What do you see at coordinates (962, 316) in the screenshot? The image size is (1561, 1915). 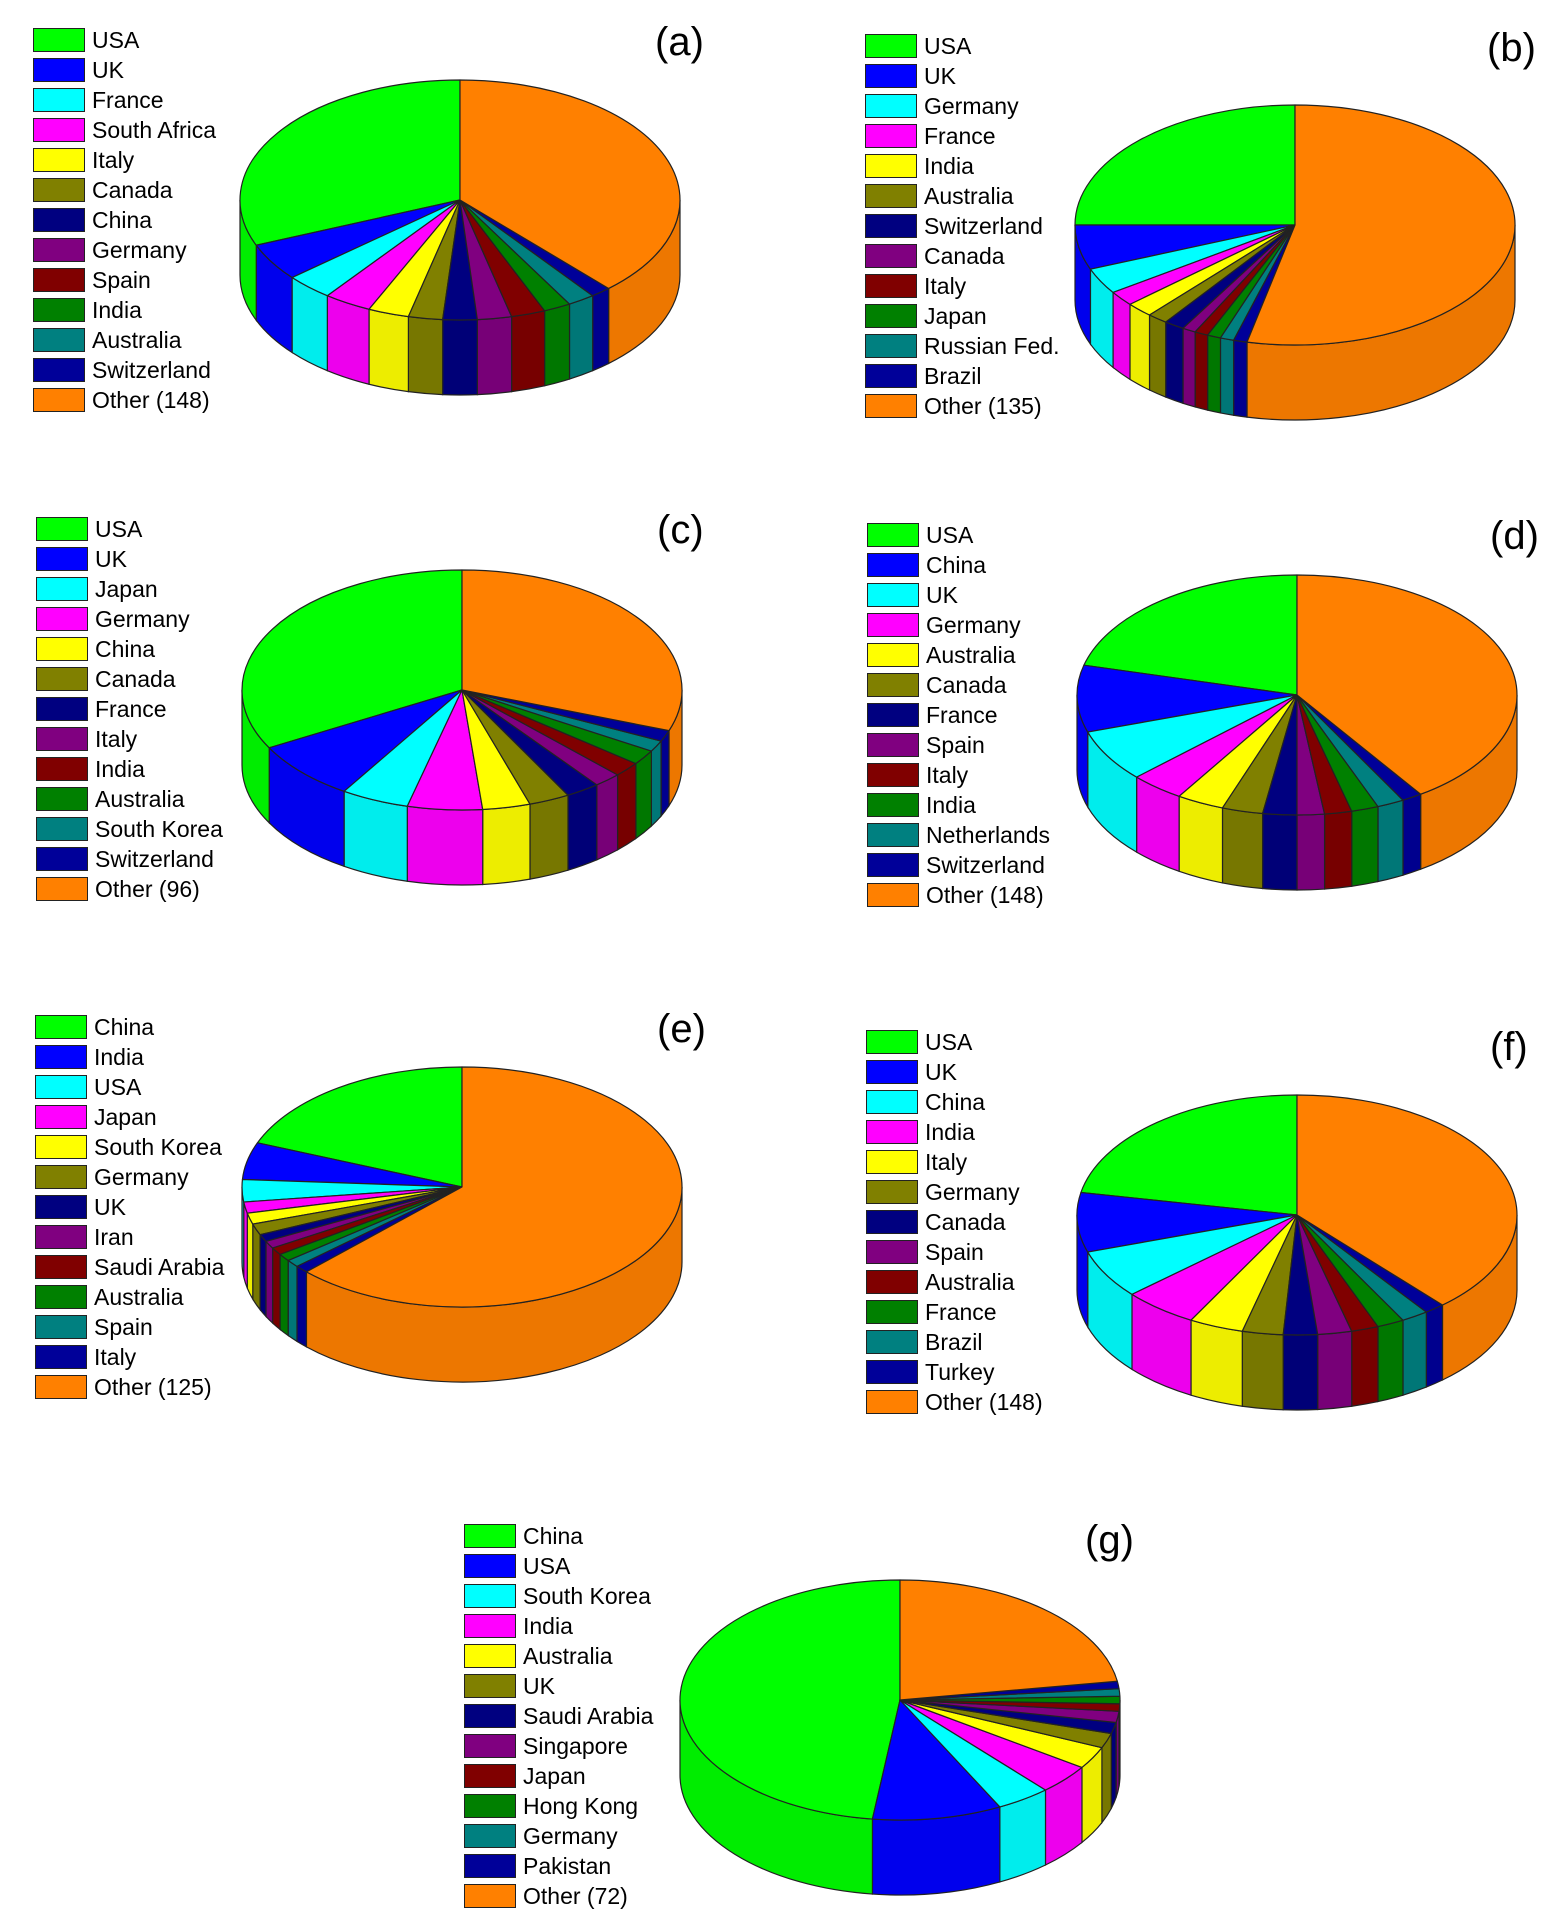 I see `legend-item: Japan` at bounding box center [962, 316].